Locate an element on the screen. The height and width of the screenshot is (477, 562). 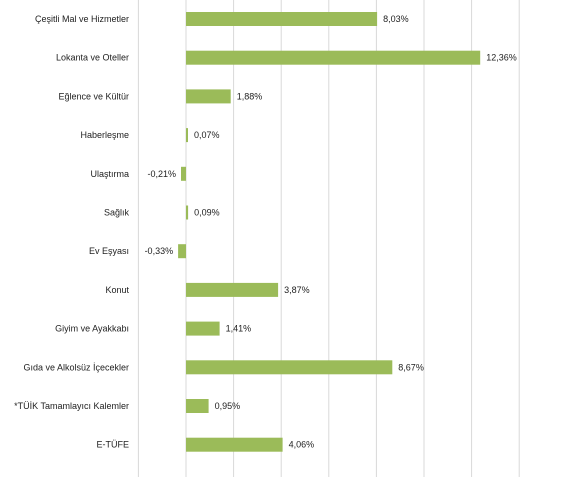
value-label: 8,67% is located at coordinates (411, 367).